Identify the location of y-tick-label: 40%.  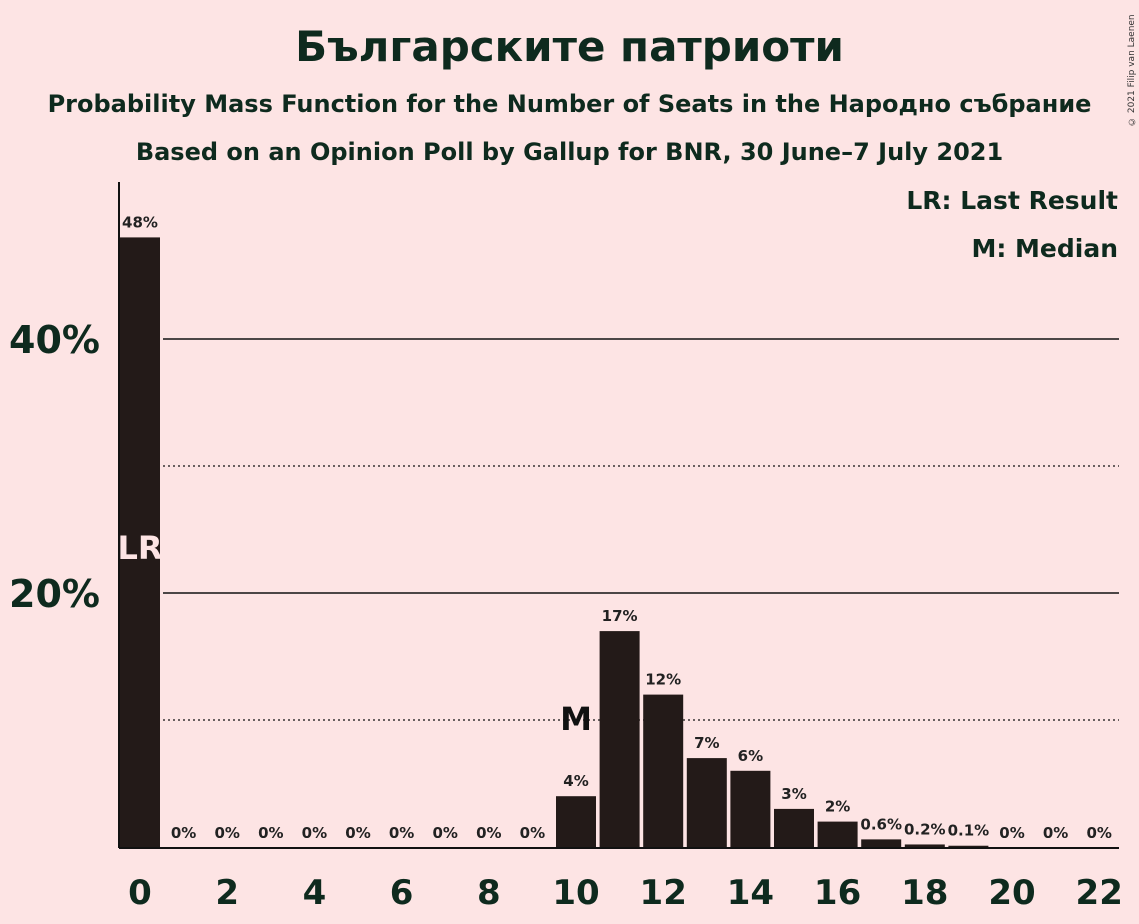
(54, 340).